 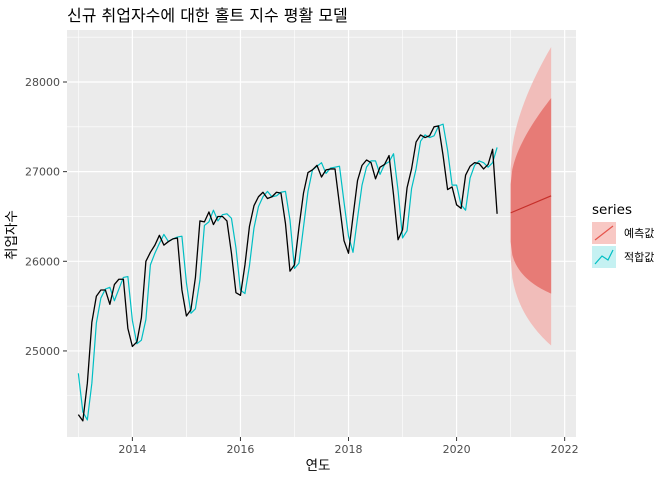 What do you see at coordinates (623, 257) in the screenshot?
I see `legend-entry-fitted: 적합값` at bounding box center [623, 257].